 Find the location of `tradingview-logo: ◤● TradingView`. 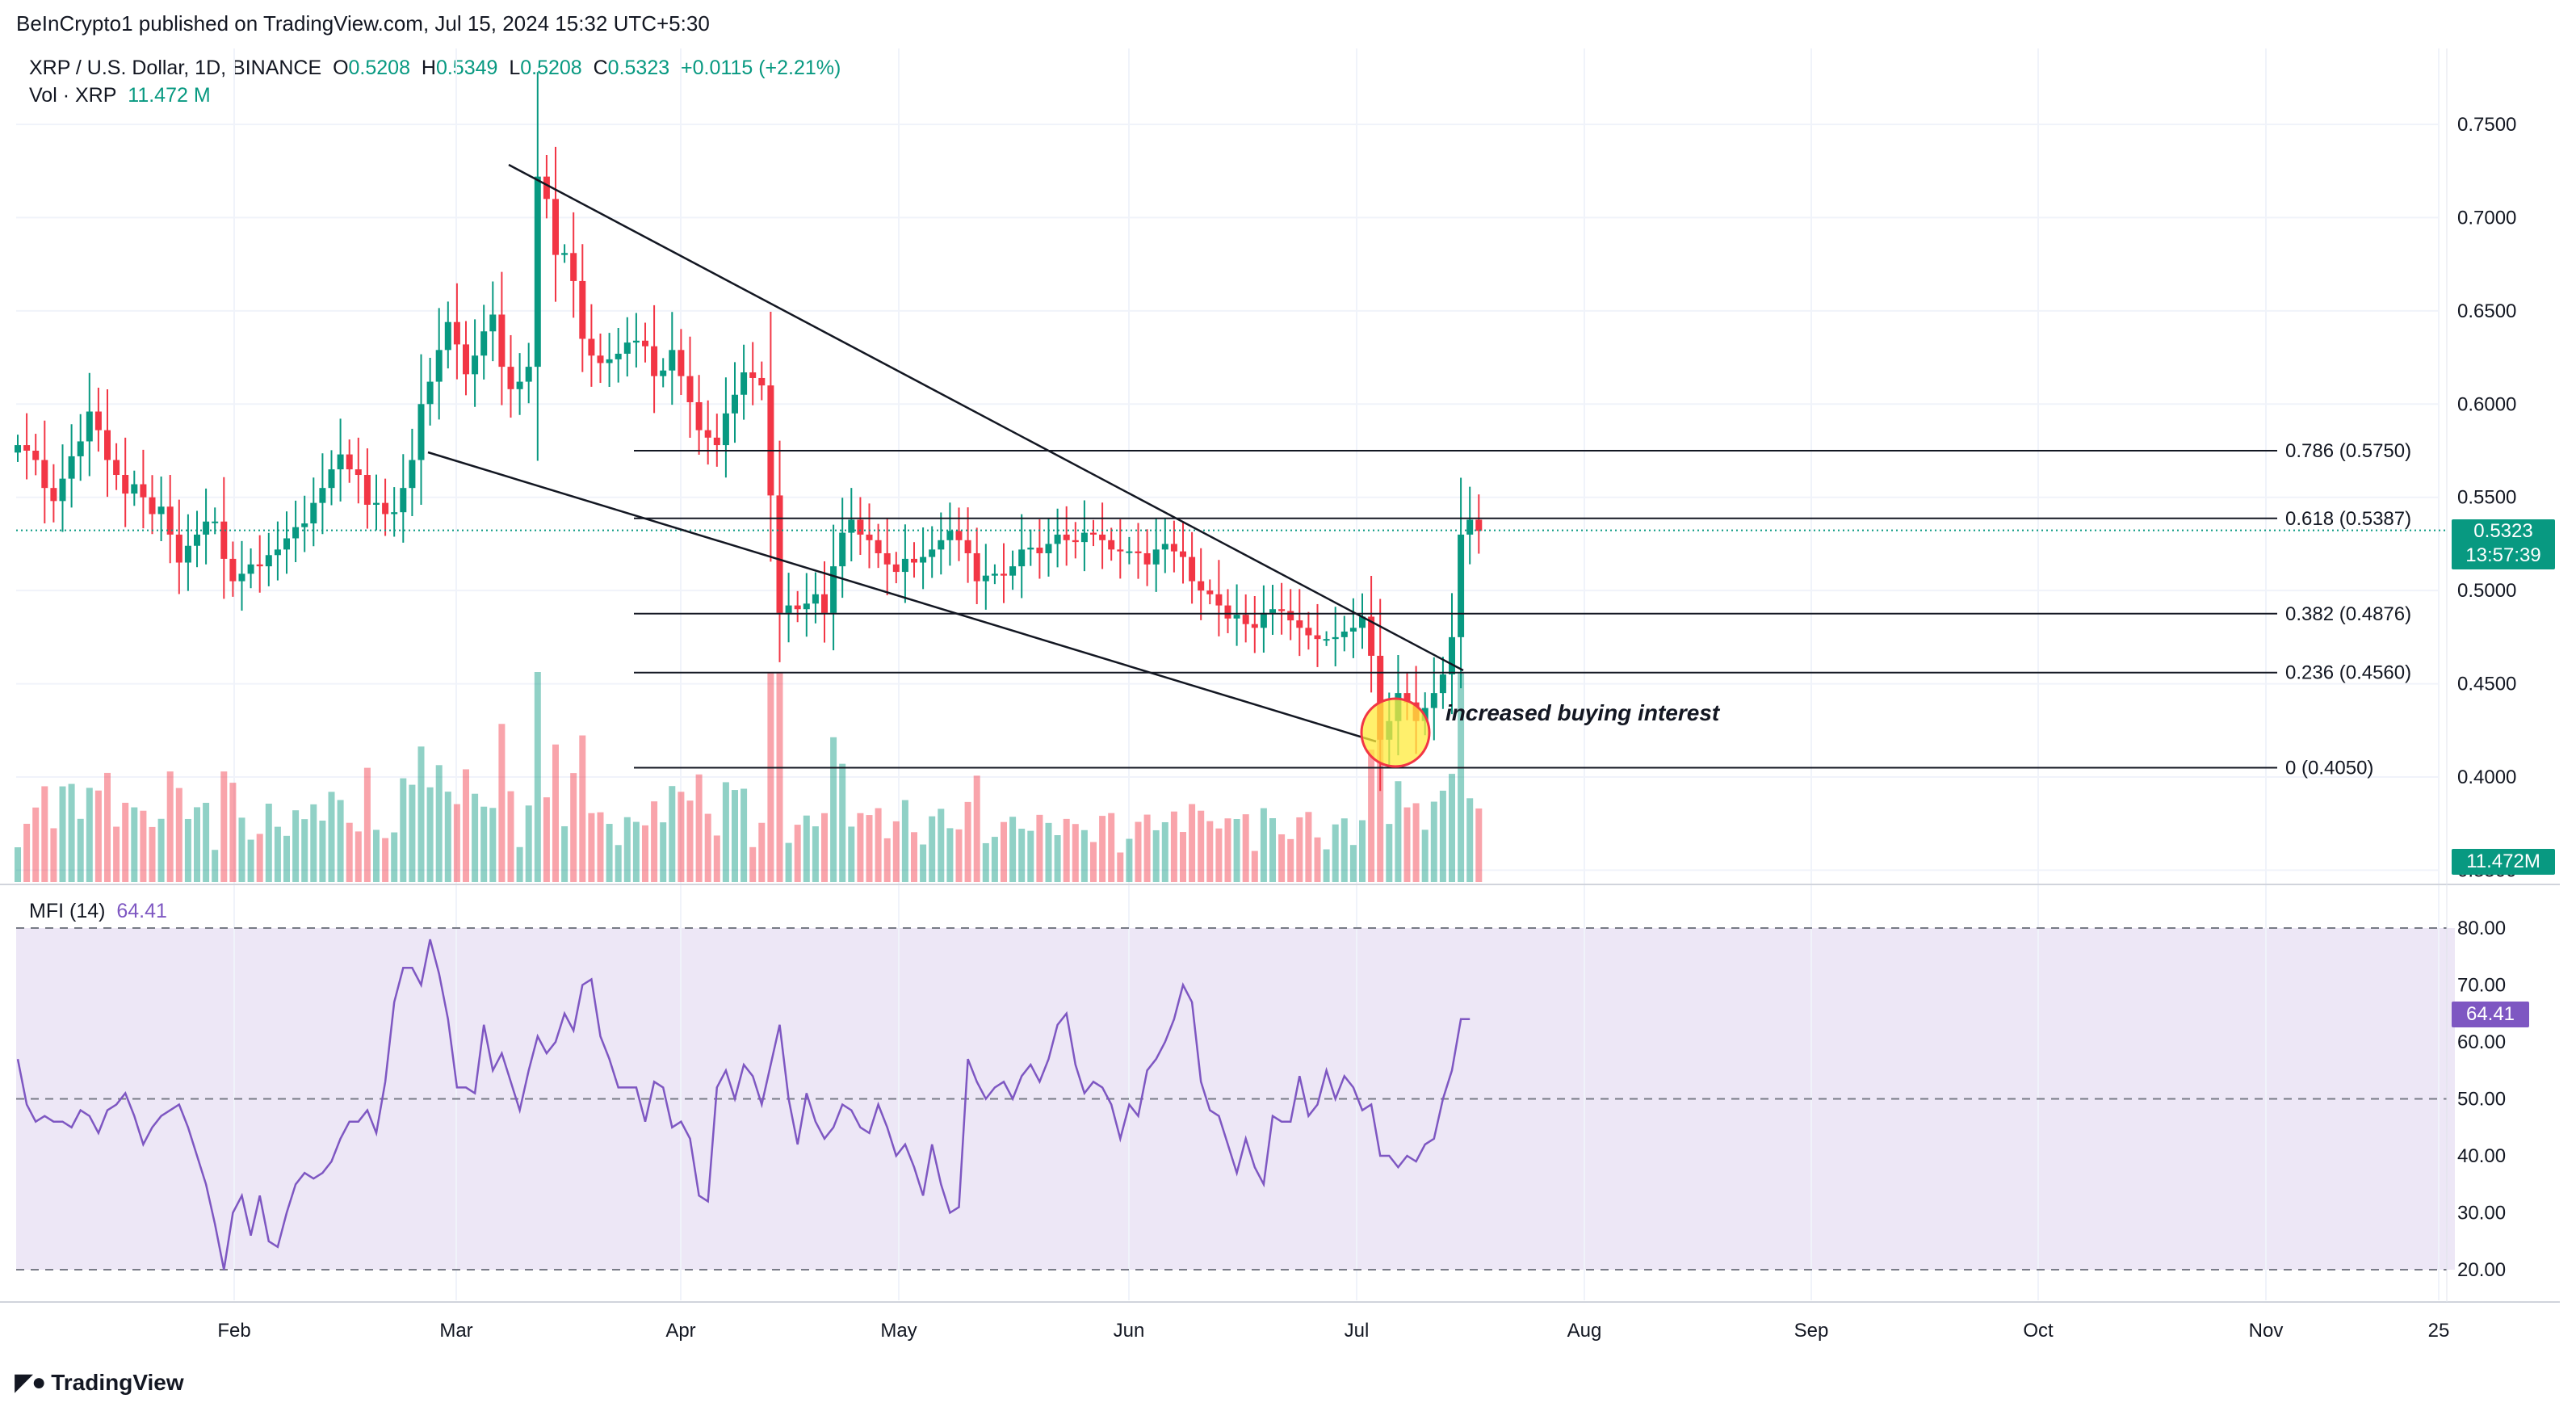

tradingview-logo: ◤● TradingView is located at coordinates (99, 1382).